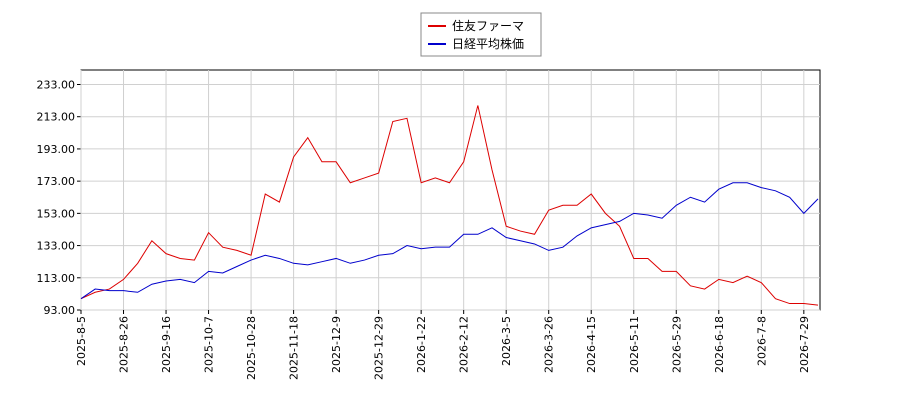  What do you see at coordinates (336, 344) in the screenshot?
I see `x-tick-label: 2025-12-9` at bounding box center [336, 344].